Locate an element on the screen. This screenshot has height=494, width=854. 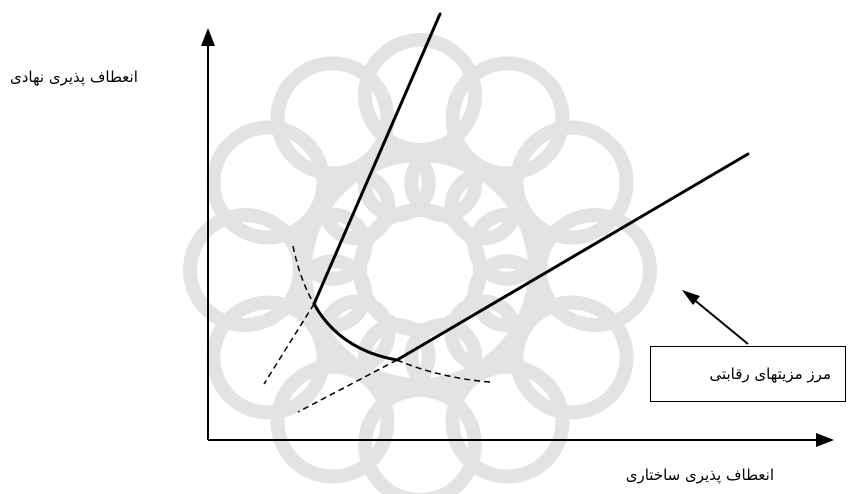
pointer-arrow is located at coordinates (715, 317).